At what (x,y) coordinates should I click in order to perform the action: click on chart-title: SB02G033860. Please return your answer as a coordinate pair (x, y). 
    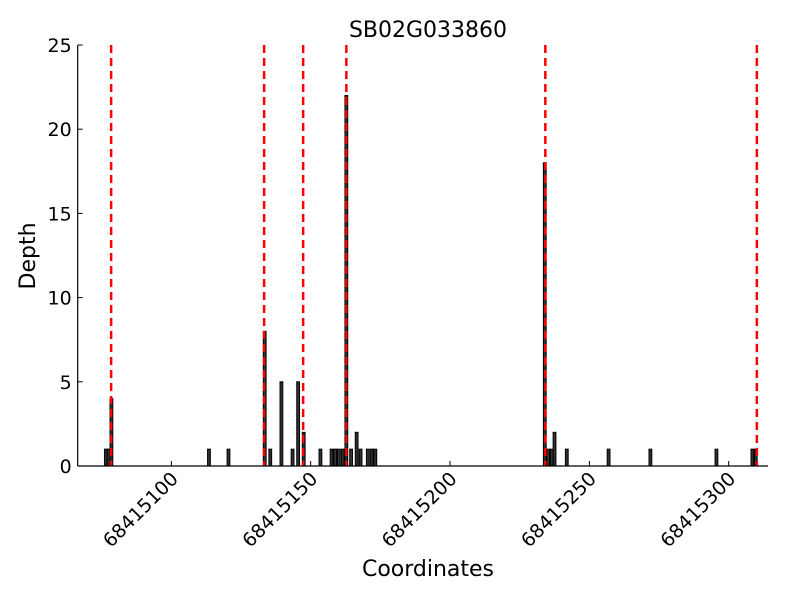
    Looking at the image, I should click on (428, 30).